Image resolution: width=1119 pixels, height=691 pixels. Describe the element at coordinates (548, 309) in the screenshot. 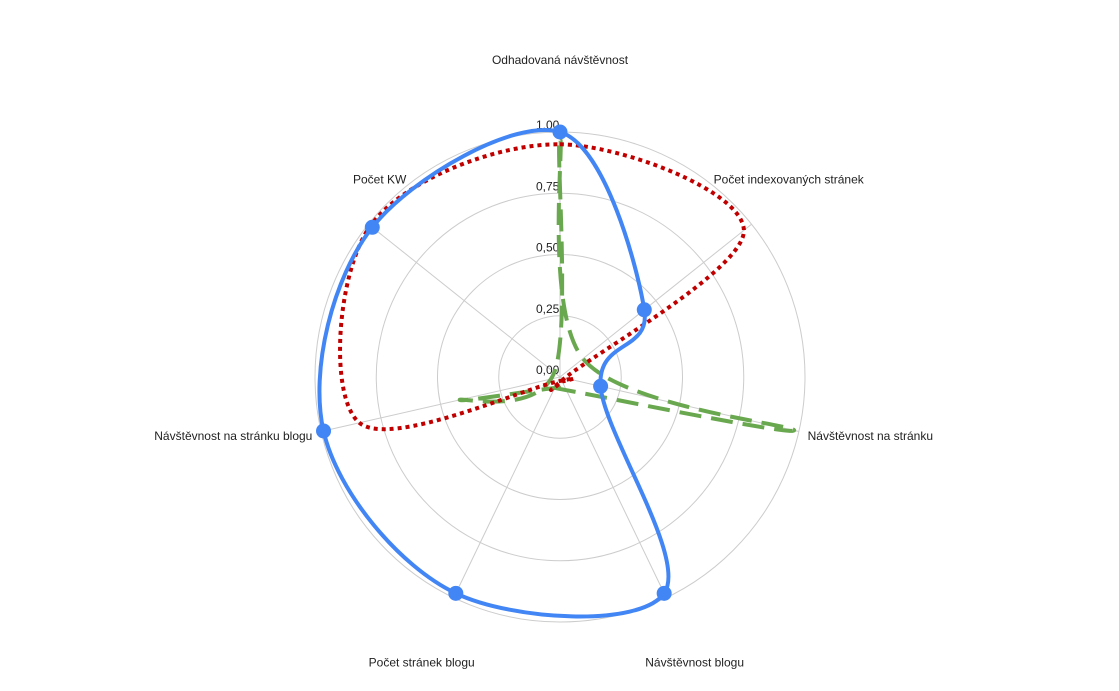

I see `tick-label-1: 0,25` at that location.